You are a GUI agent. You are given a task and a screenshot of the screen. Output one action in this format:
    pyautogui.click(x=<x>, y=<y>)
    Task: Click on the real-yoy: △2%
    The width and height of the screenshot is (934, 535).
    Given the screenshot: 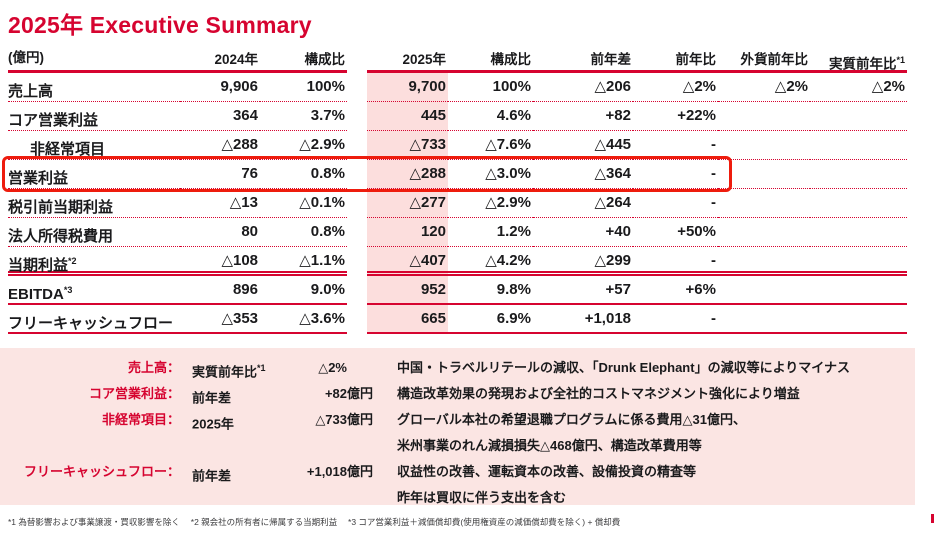 What is the action you would take?
    pyautogui.click(x=858, y=87)
    